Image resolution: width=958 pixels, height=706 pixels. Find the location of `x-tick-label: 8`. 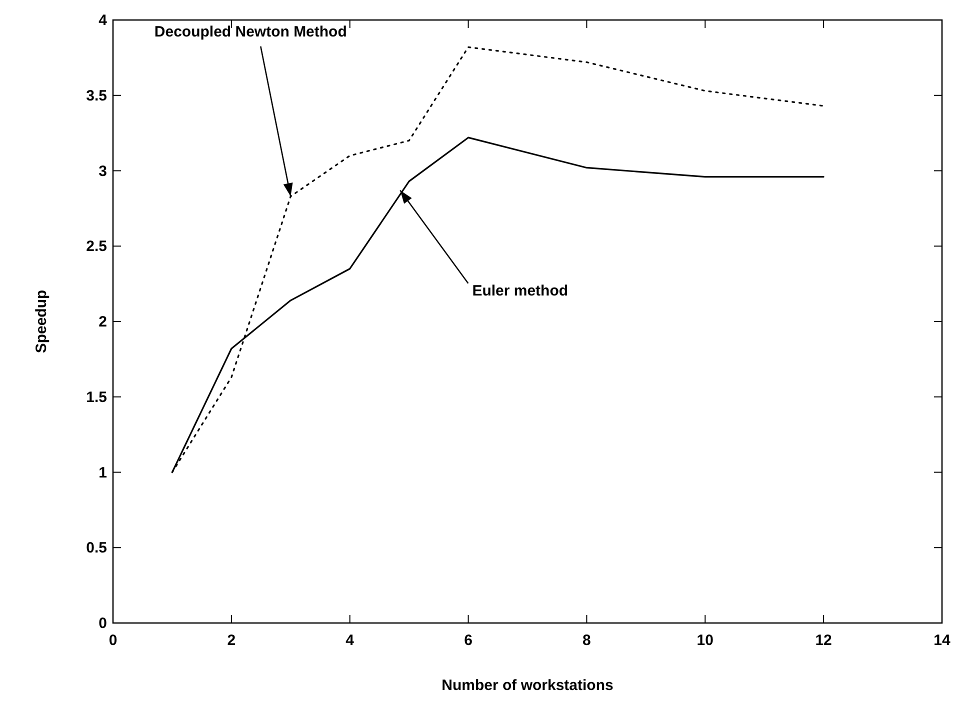

x-tick-label: 8 is located at coordinates (586, 640).